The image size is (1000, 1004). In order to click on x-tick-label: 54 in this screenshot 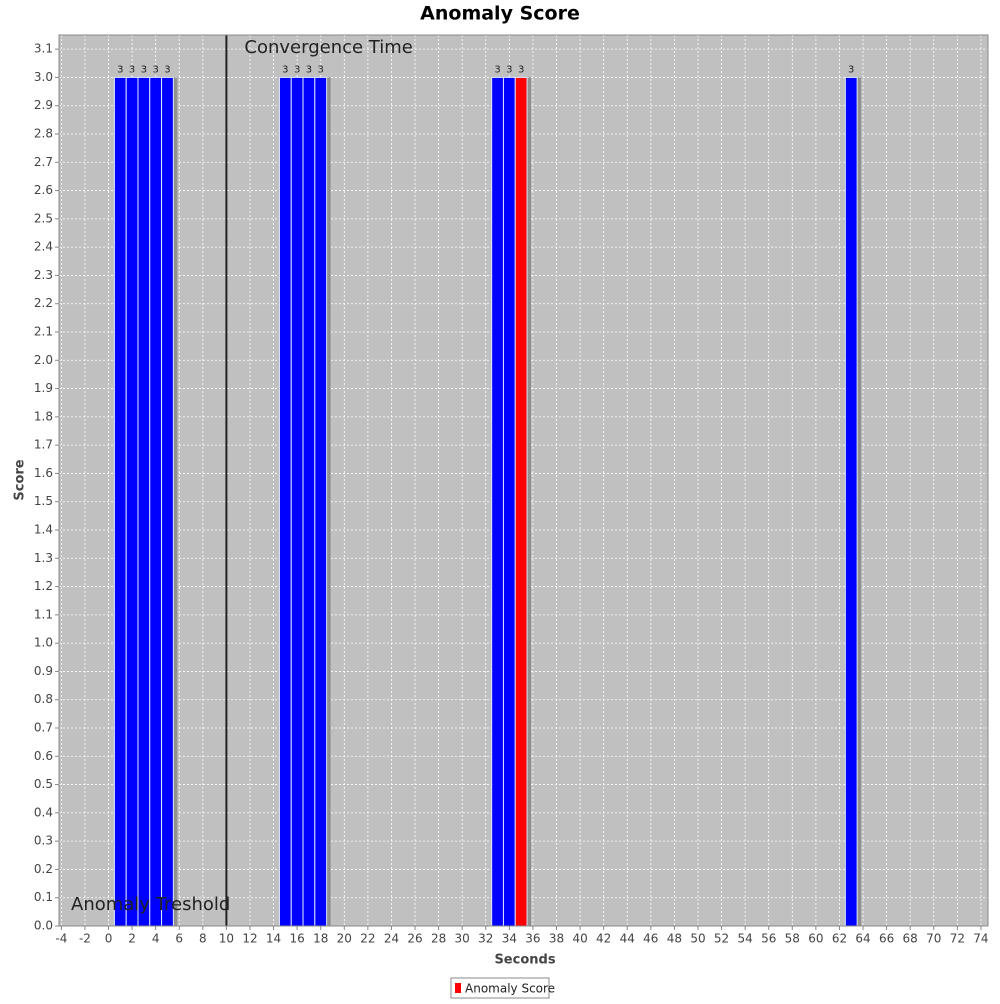, I will do `click(744, 939)`.